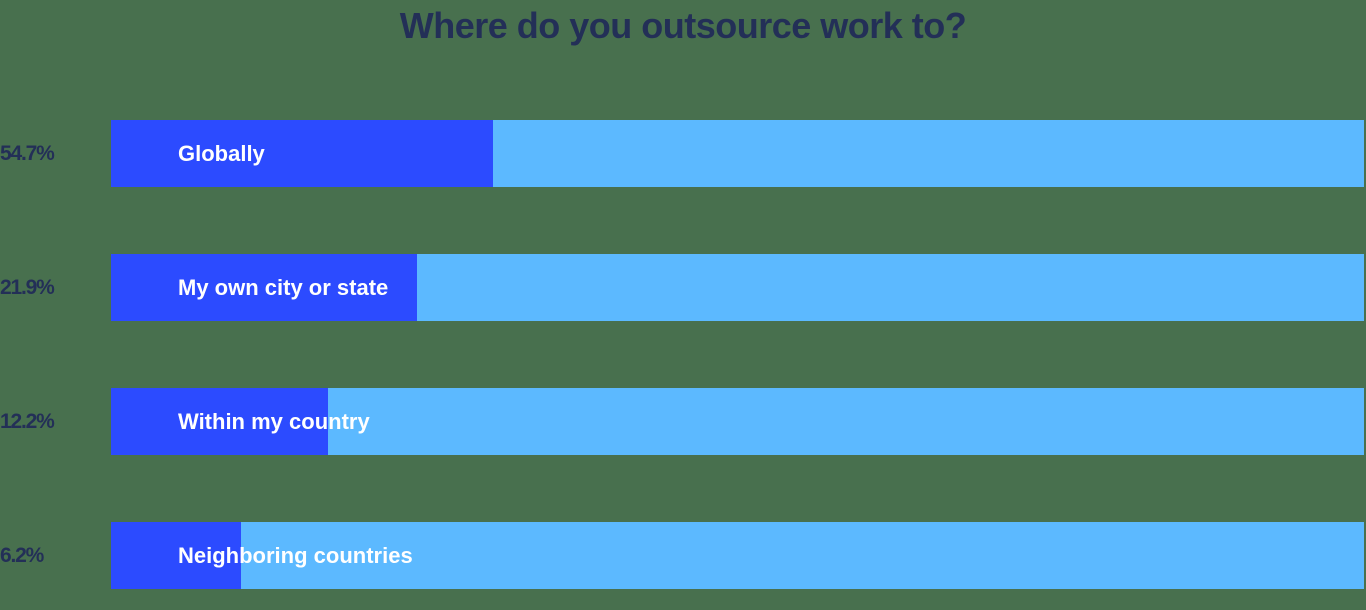 This screenshot has height=610, width=1366. Describe the element at coordinates (737, 421) in the screenshot. I see `bar-track: Within my country` at that location.